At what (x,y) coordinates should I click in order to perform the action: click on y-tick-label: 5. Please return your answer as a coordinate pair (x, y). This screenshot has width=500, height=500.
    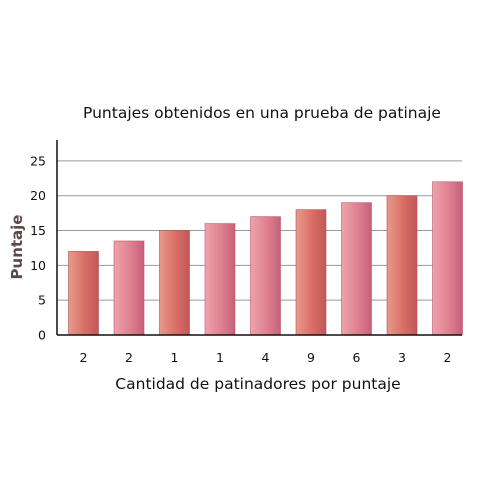
    Looking at the image, I should click on (42, 300).